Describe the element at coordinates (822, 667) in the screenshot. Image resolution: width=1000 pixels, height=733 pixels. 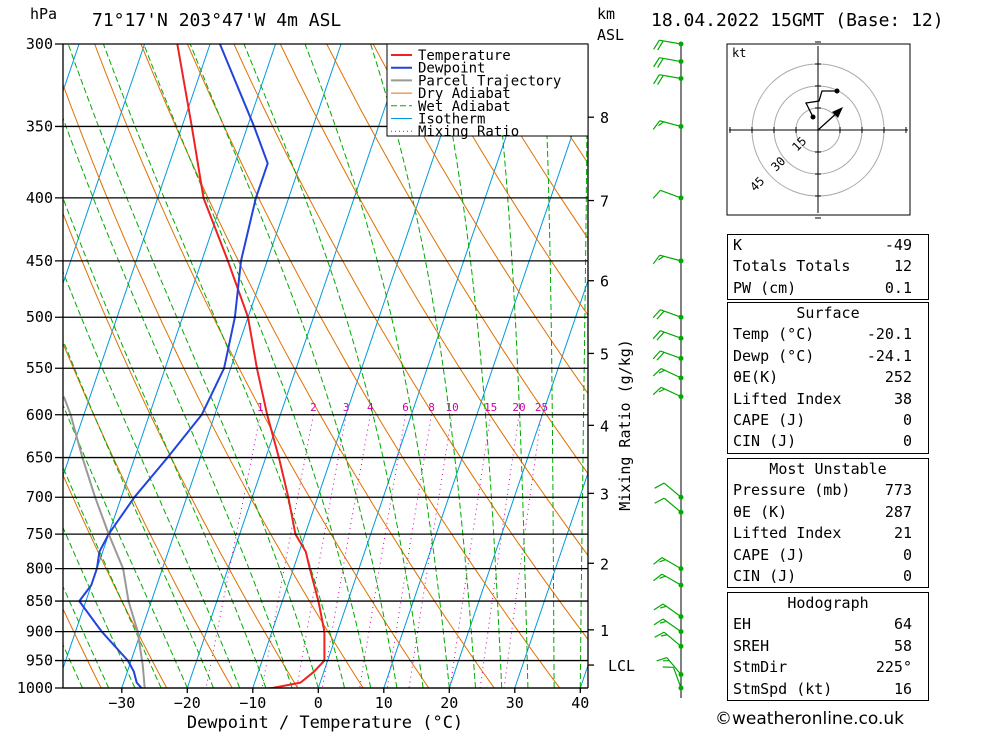
I see `index-row: StmDir 225°` at that location.